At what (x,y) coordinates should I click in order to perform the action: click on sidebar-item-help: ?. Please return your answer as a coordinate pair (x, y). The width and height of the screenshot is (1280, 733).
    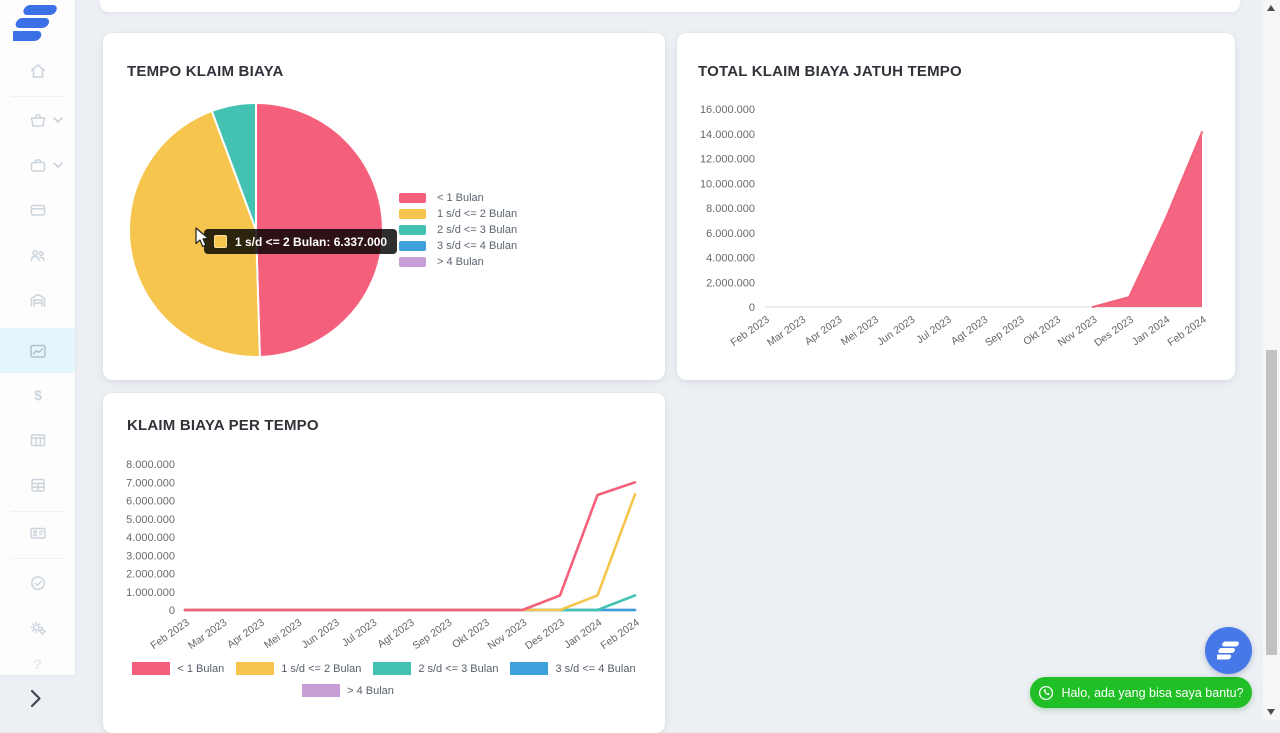
    Looking at the image, I should click on (37, 663).